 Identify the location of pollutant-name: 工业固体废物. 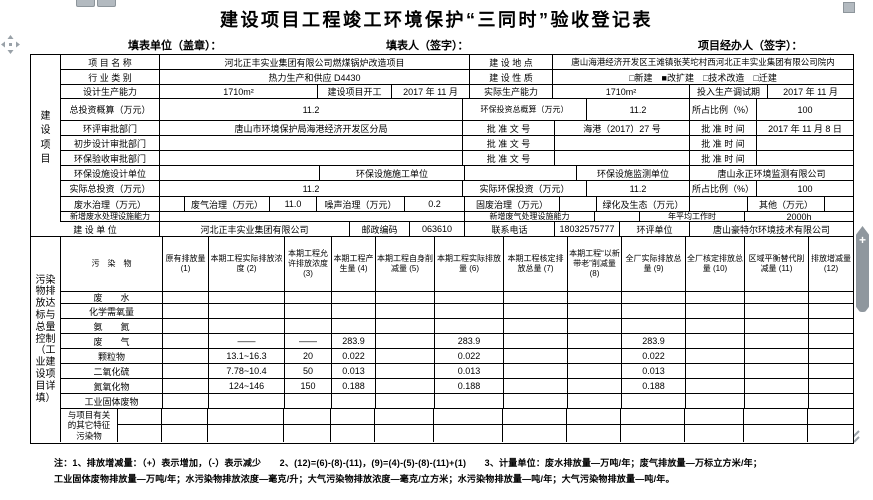
(112, 401).